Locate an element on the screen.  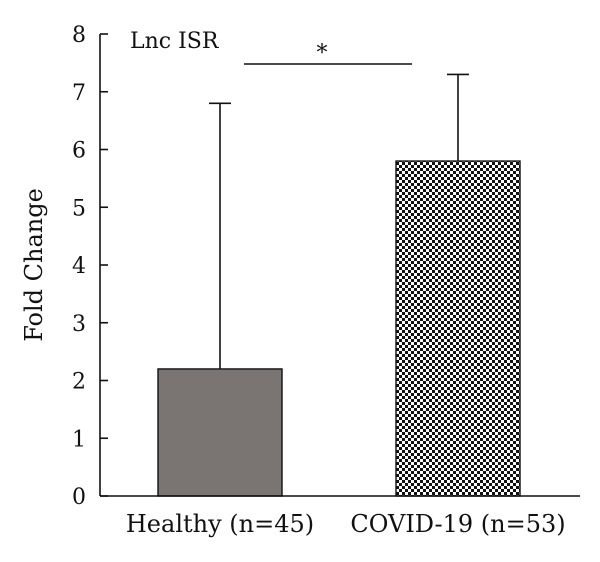
category-label-healthy: Healthy (n=45) is located at coordinates (220, 524).